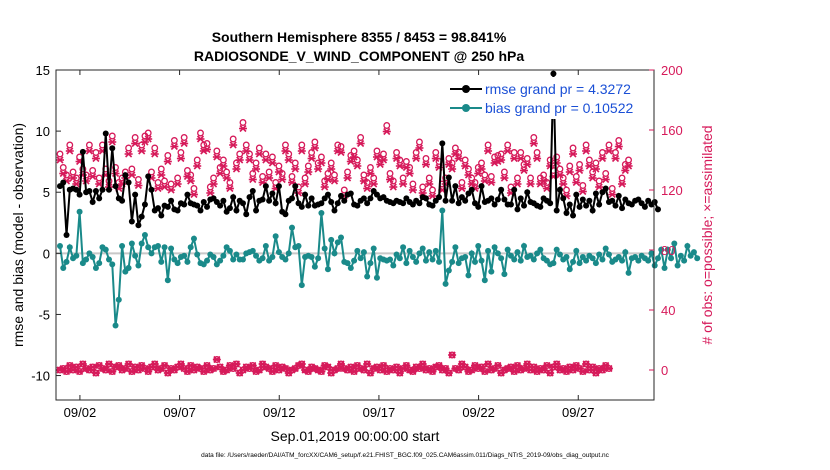 The image size is (830, 470). Describe the element at coordinates (46, 223) in the screenshot. I see `y-left-axis-ticks: -10 -5 0 5 10 15` at that location.